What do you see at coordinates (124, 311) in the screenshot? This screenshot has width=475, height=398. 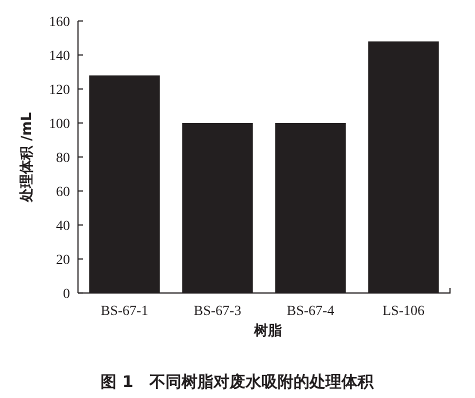 I see `x-tick-label: BS-67-1` at bounding box center [124, 311].